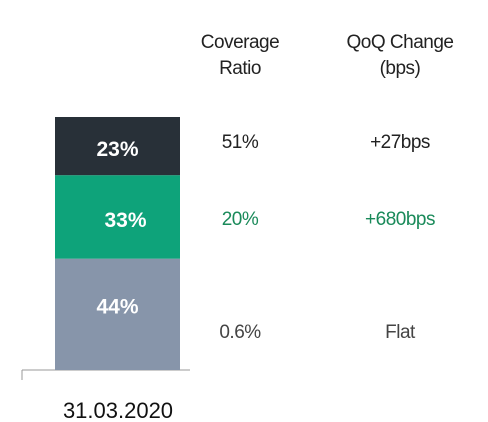 This screenshot has height=422, width=488. Describe the element at coordinates (240, 219) in the screenshot. I see `table-cell: 20%` at that location.